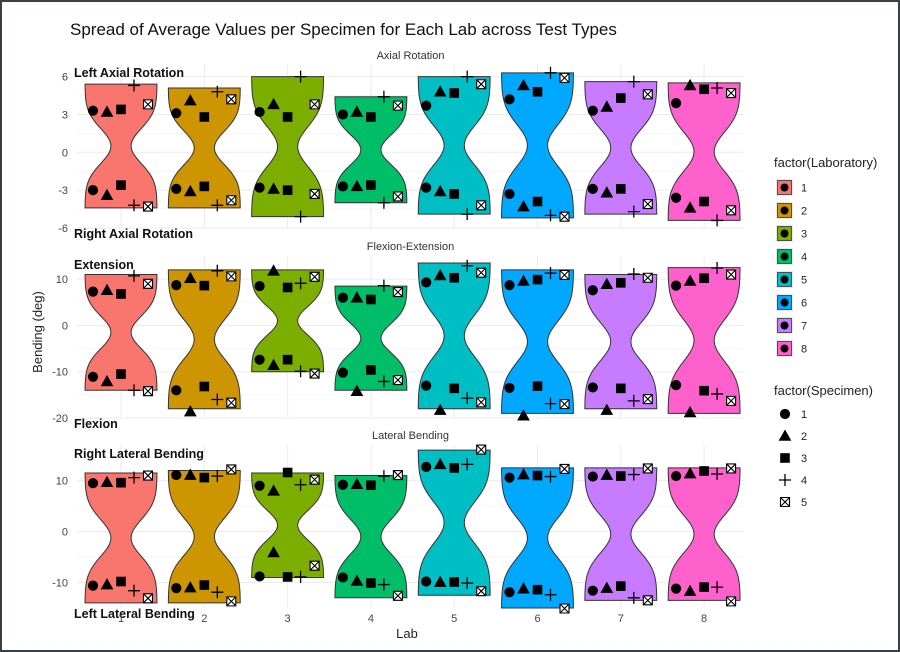 The width and height of the screenshot is (900, 652). Describe the element at coordinates (426, 282) in the screenshot. I see `point-lab-5-specimen-1-pos` at that location.